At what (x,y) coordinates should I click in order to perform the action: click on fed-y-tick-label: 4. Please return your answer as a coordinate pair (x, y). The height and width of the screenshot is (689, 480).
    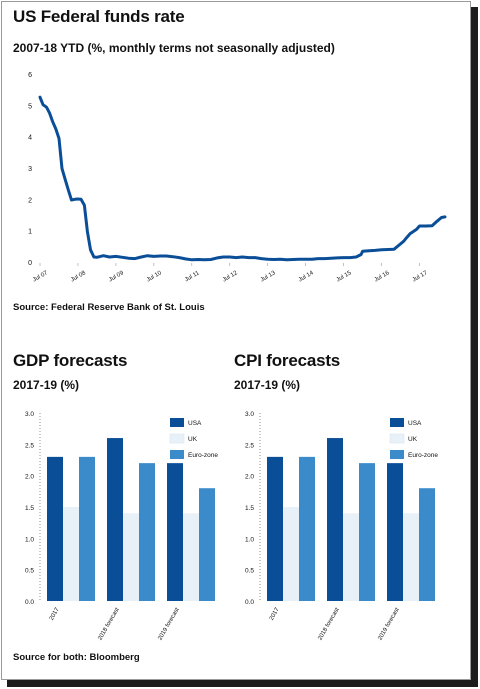
    Looking at the image, I should click on (30, 138).